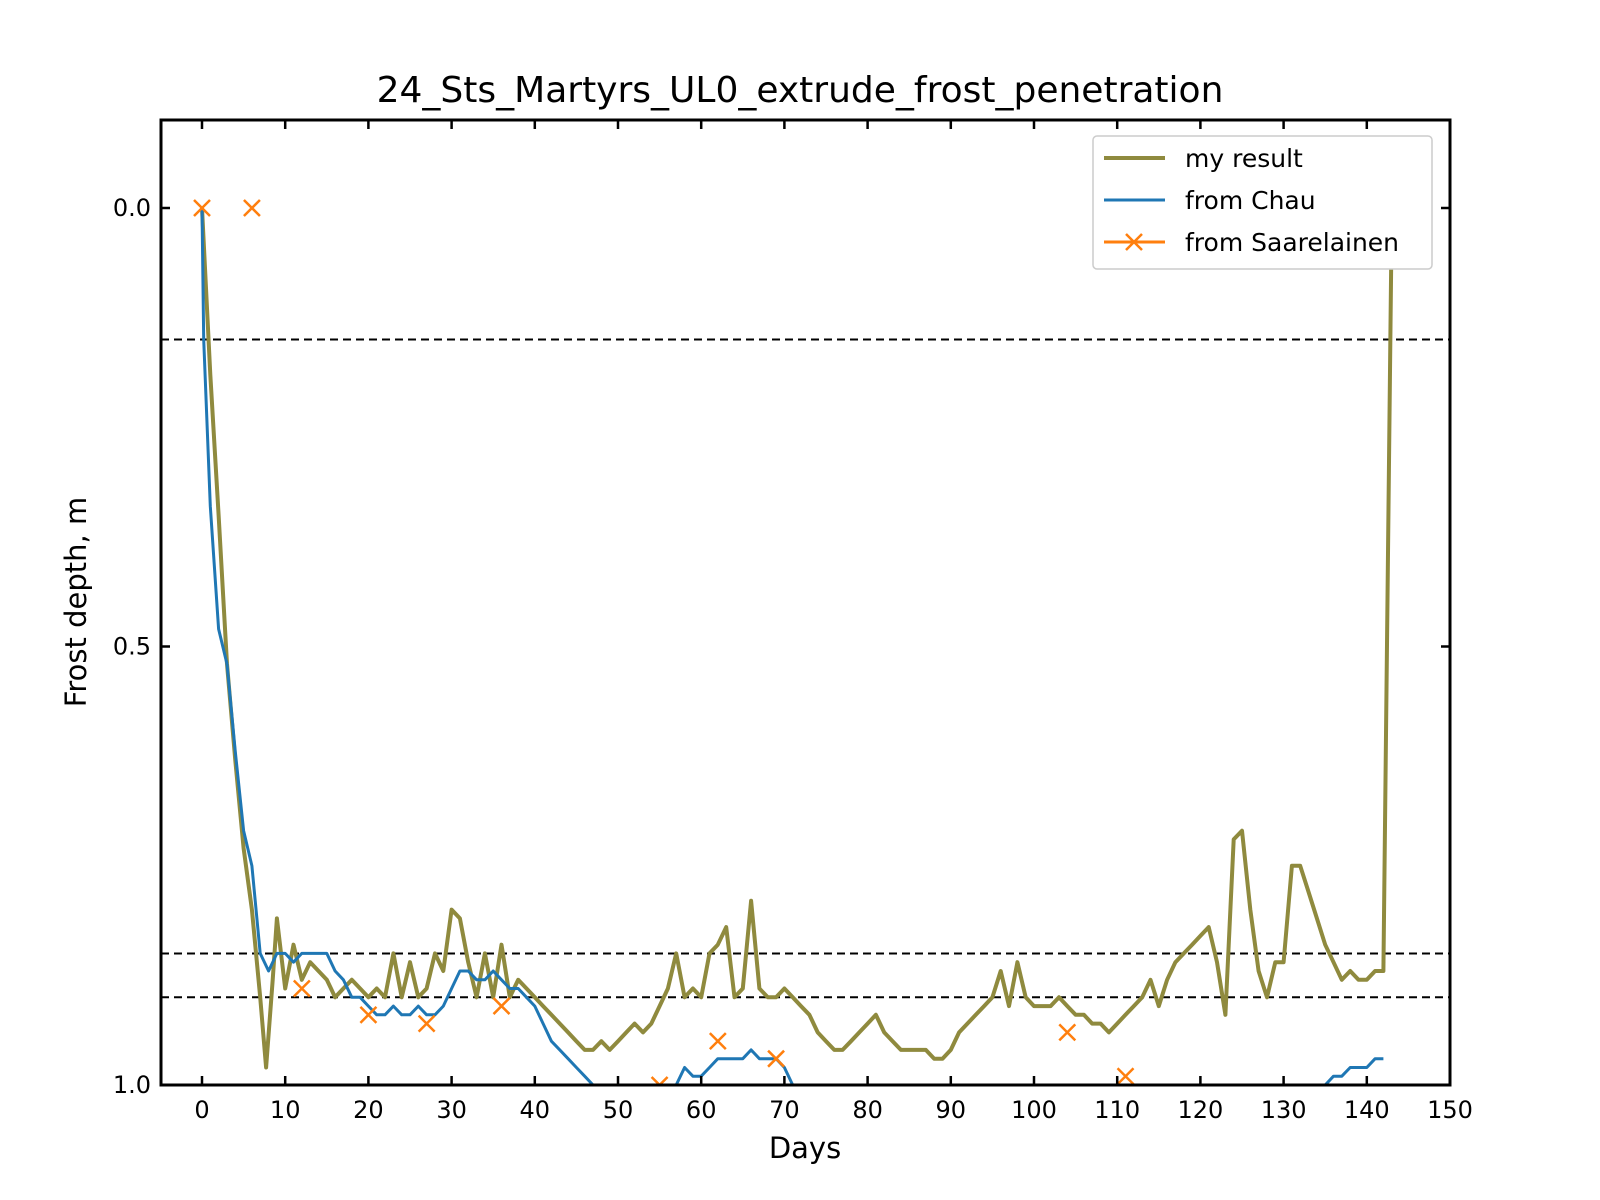  What do you see at coordinates (76, 602) in the screenshot?
I see `y-axis-label: Frost depth, m` at bounding box center [76, 602].